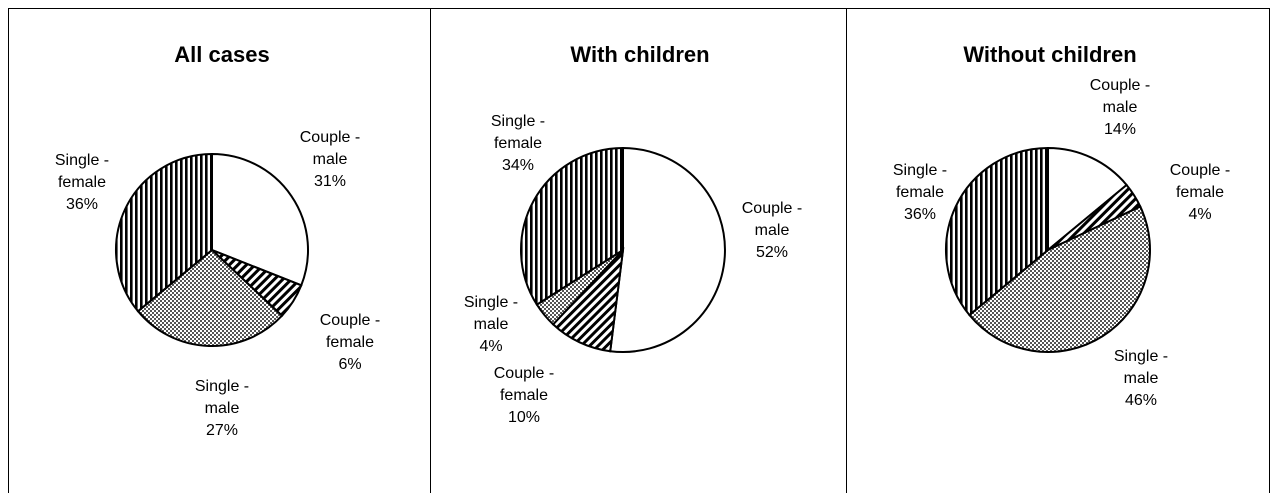  I want to click on chart-title: Without children, so click(1049, 54).